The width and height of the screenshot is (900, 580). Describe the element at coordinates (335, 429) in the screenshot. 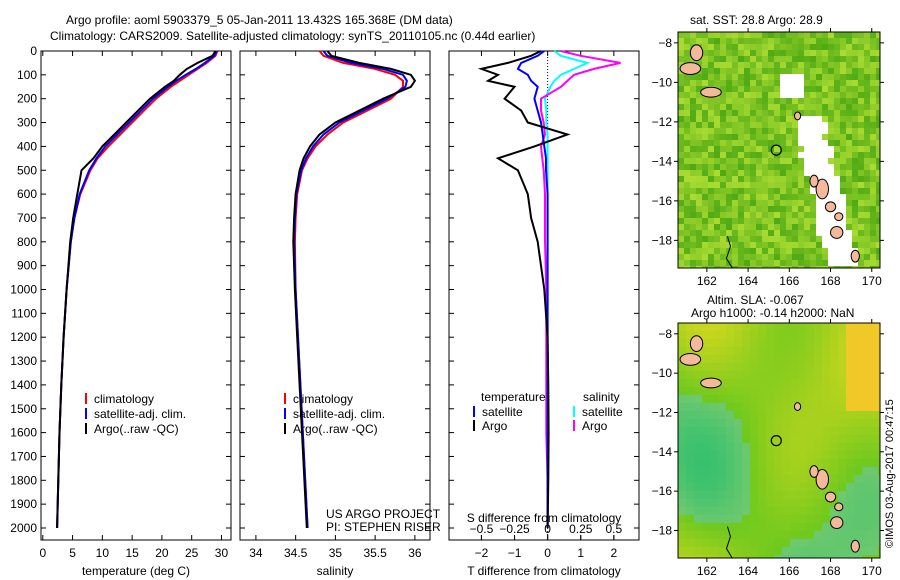

I see `legend-label: Argo(..raw -QC)` at that location.